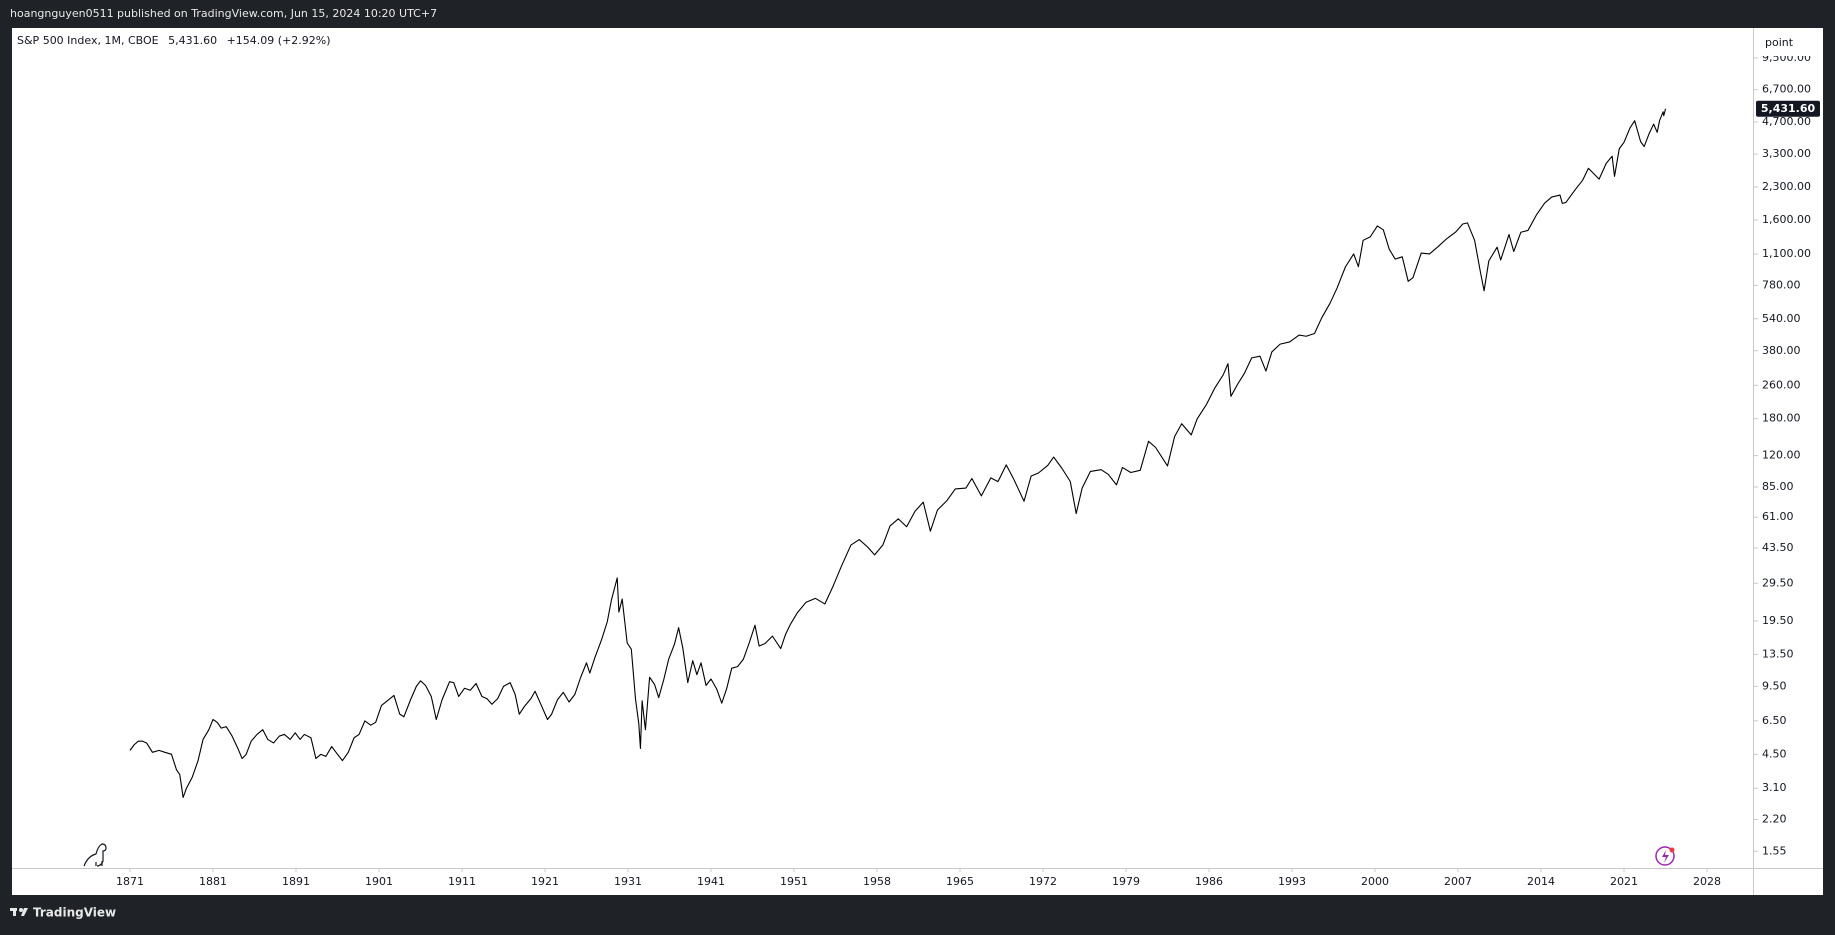 The width and height of the screenshot is (1835, 935). I want to click on x-tick-label: 1891, so click(296, 881).